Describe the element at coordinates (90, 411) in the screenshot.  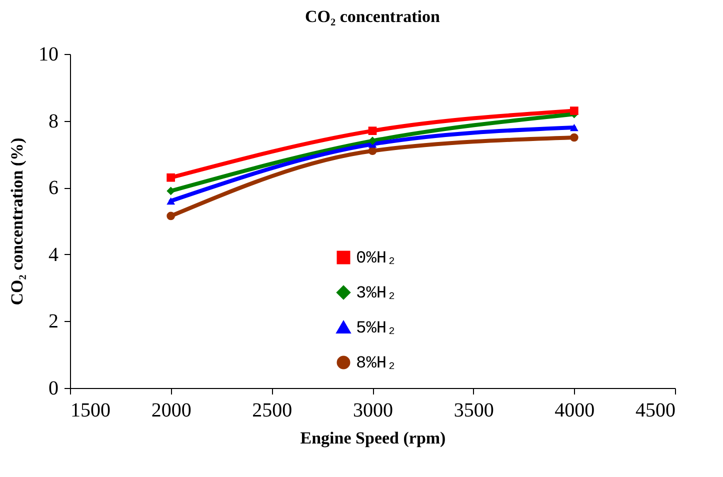
I see `x-tick-label: 1500` at that location.